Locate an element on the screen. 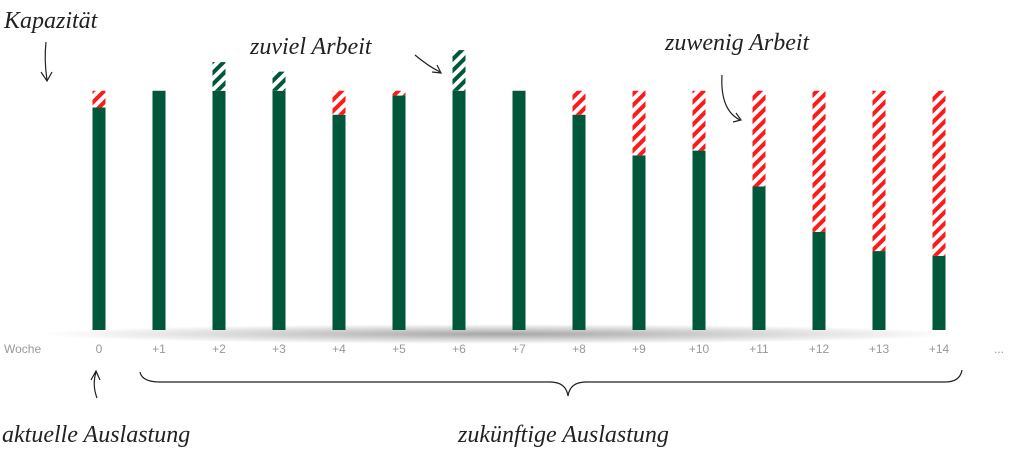  x-tick-label: +10 is located at coordinates (699, 349).